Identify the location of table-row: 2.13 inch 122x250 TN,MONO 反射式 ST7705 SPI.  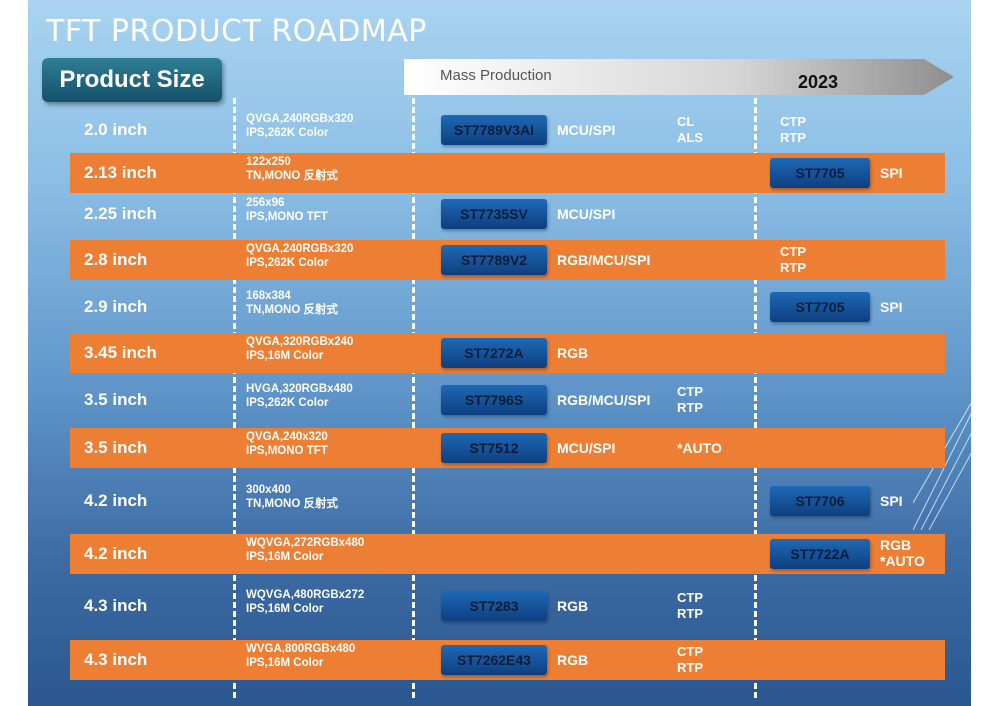
(507, 173).